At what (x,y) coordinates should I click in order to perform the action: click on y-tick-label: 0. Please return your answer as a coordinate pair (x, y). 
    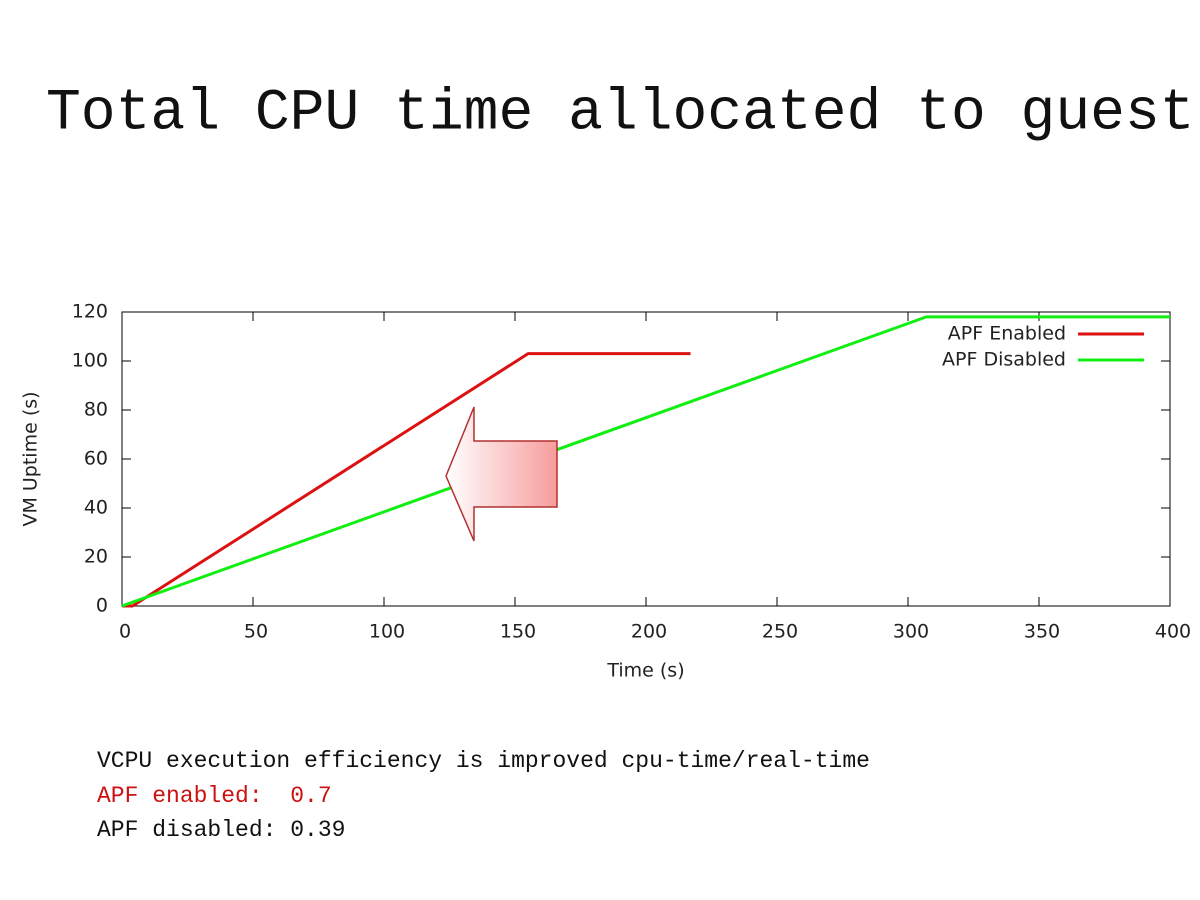
    Looking at the image, I should click on (102, 606).